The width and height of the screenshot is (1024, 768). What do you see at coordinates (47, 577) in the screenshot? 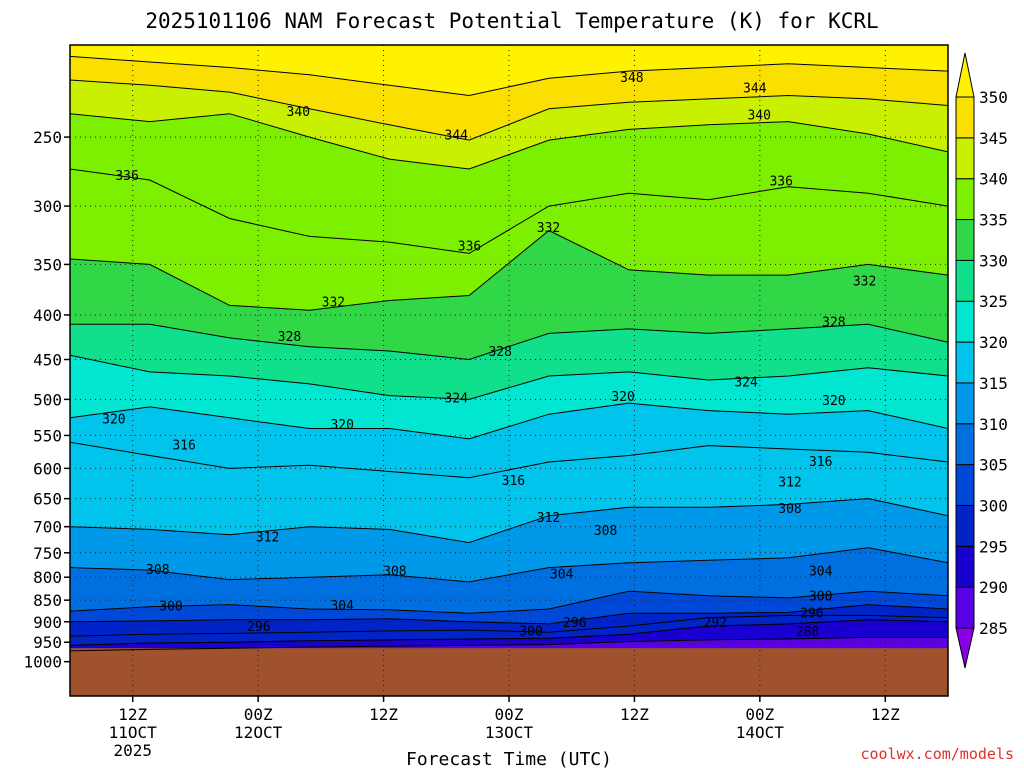
I see `y-tick-label: 800` at bounding box center [47, 577].